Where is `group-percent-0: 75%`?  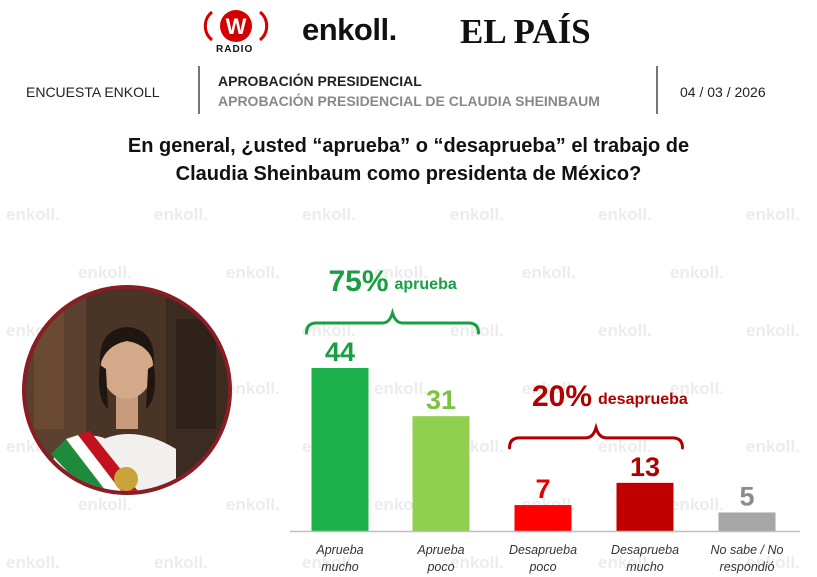 group-percent-0: 75% is located at coordinates (358, 281).